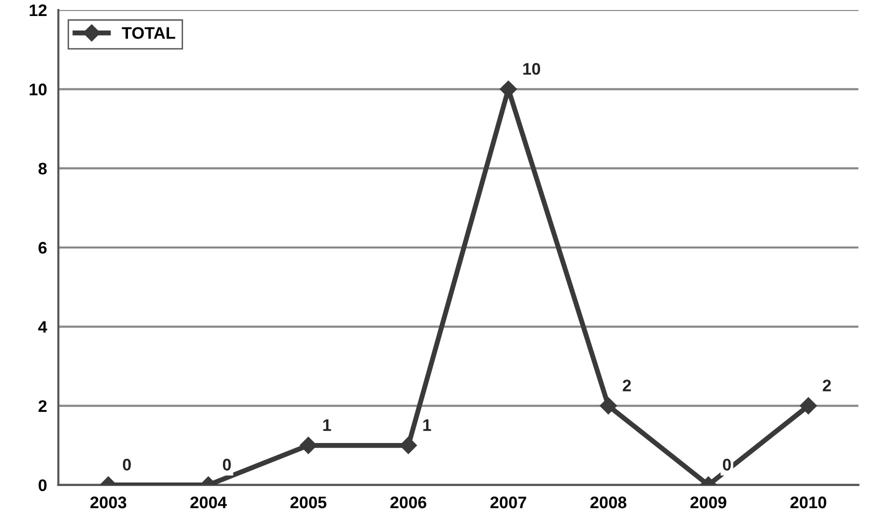 The image size is (884, 526). I want to click on y-tick-label: 10, so click(38, 90).